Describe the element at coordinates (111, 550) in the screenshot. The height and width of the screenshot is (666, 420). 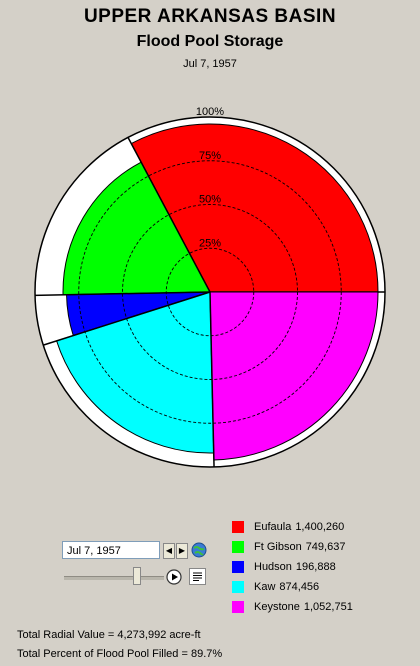
I see `date-input: Jul 7, 1957` at that location.